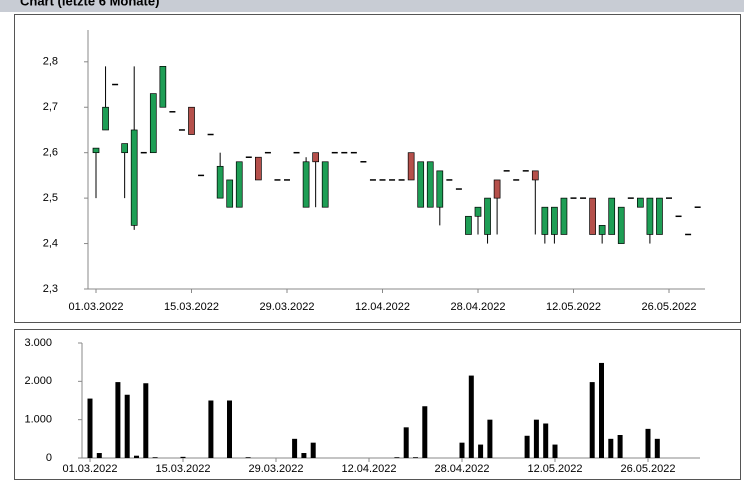 The image size is (744, 485). What do you see at coordinates (50, 62) in the screenshot?
I see `y-tick-label: 2,8` at bounding box center [50, 62].